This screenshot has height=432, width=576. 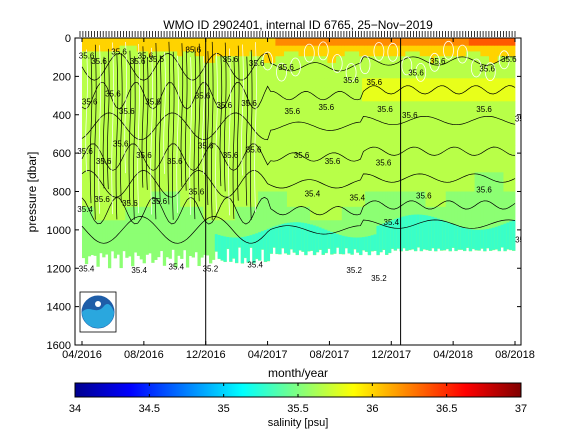 What do you see at coordinates (255, 264) in the screenshot?
I see `contour-label: 35.4` at bounding box center [255, 264].